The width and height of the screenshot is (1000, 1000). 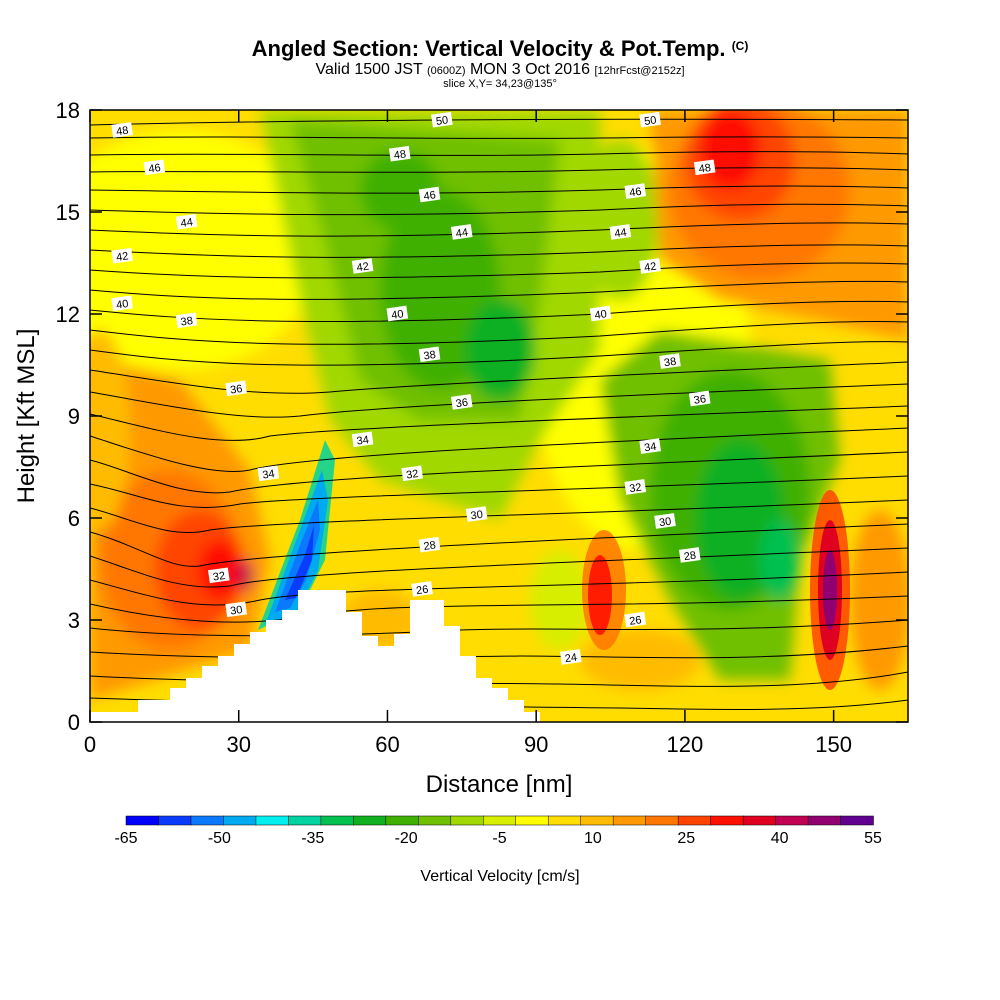 What do you see at coordinates (499, 876) in the screenshot?
I see `colorbar-label: Vertical Velocity [cm/s]` at bounding box center [499, 876].